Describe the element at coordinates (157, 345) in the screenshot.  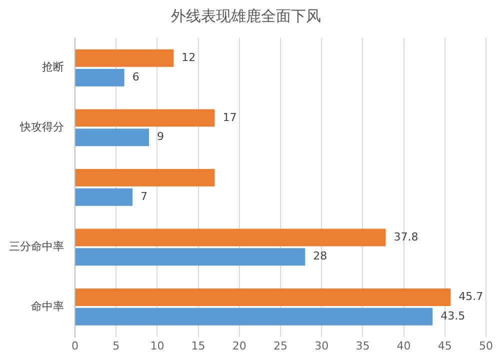
I see `x-tick-label: 10` at that location.